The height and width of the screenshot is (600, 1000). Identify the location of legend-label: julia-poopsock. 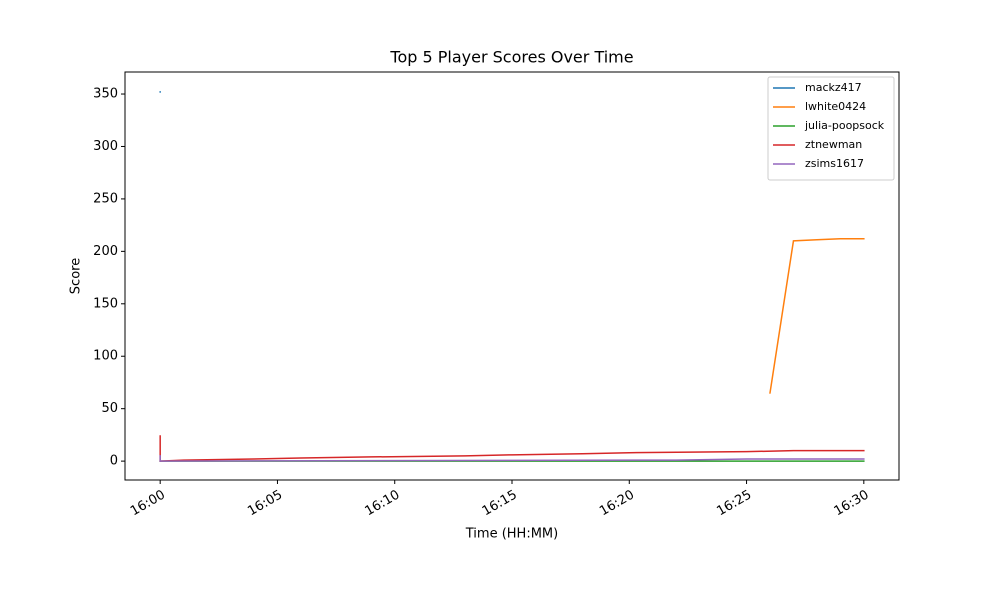
(844, 125).